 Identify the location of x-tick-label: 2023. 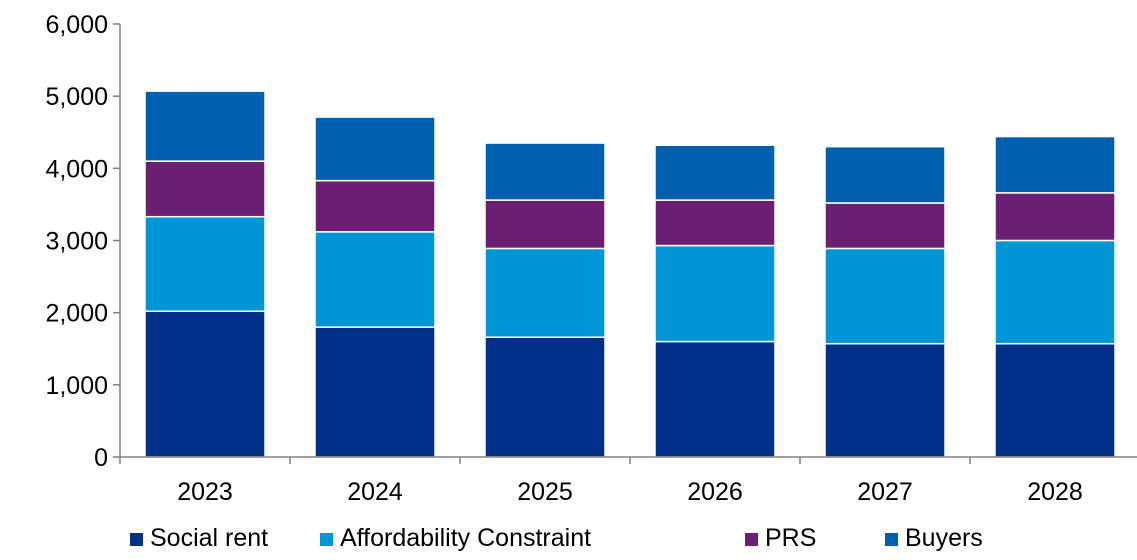
(205, 492).